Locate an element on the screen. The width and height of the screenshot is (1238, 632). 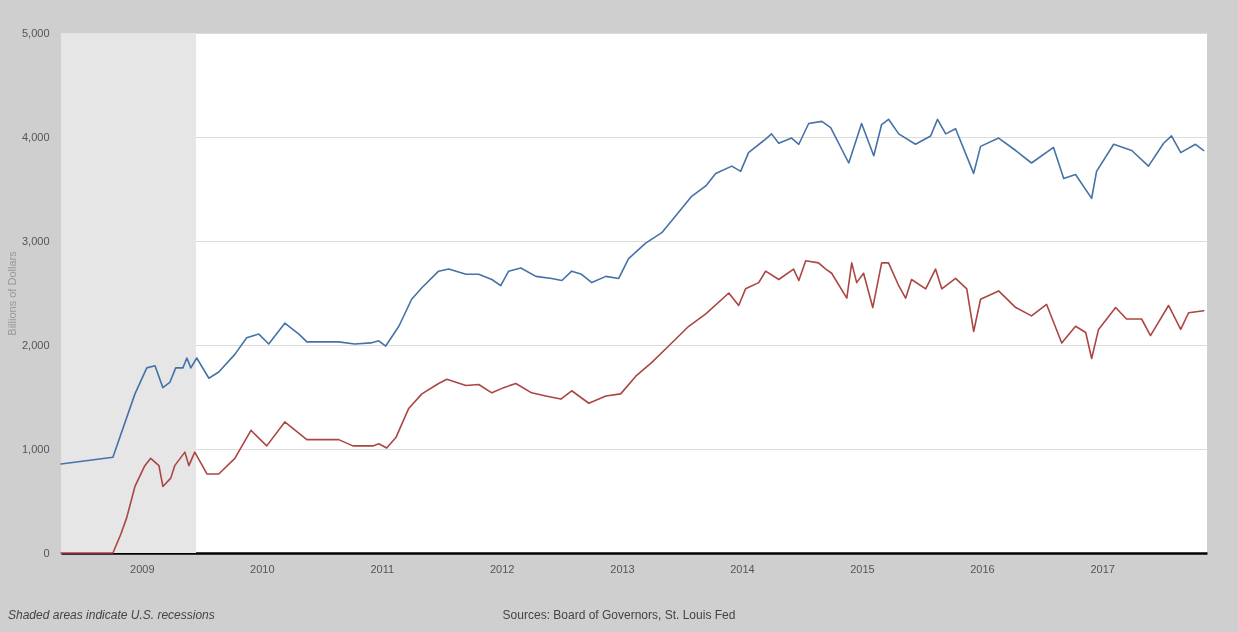
y-tick-label: 1,000 is located at coordinates (35, 448).